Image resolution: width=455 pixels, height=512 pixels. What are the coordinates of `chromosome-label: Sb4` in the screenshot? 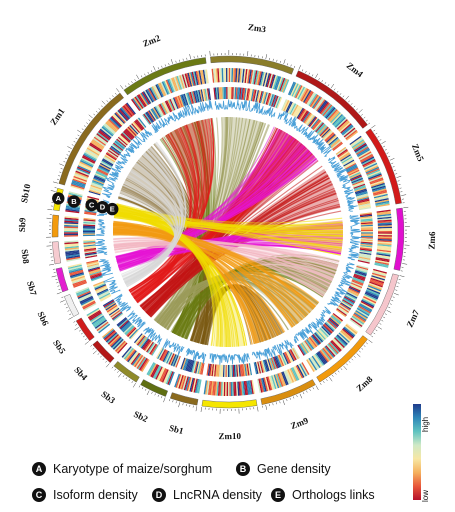 It's located at (81, 374).